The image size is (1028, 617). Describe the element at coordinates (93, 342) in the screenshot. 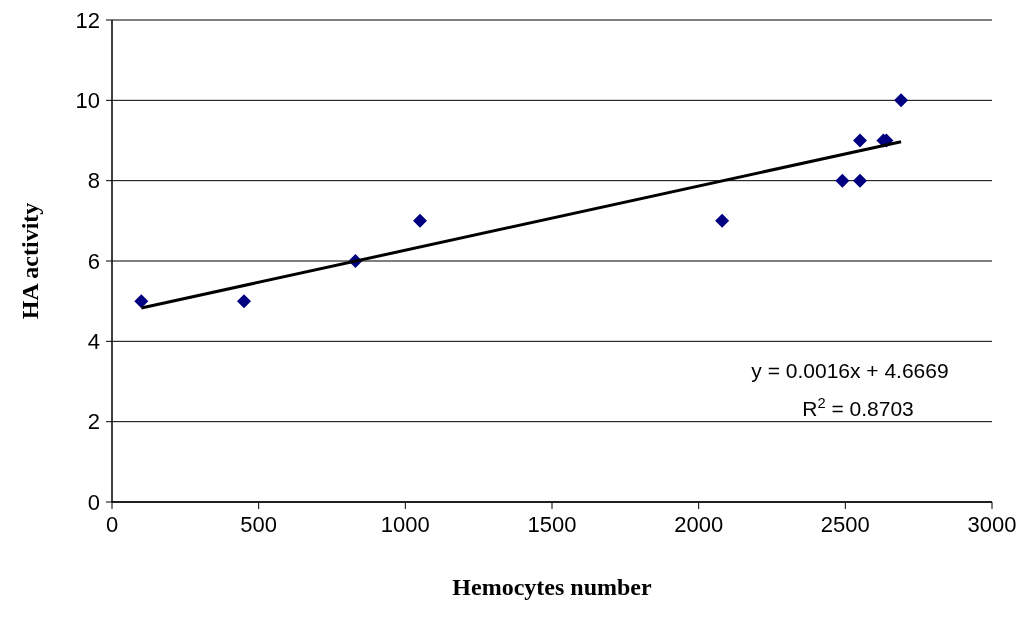

I see `y-tick-label: 4` at that location.